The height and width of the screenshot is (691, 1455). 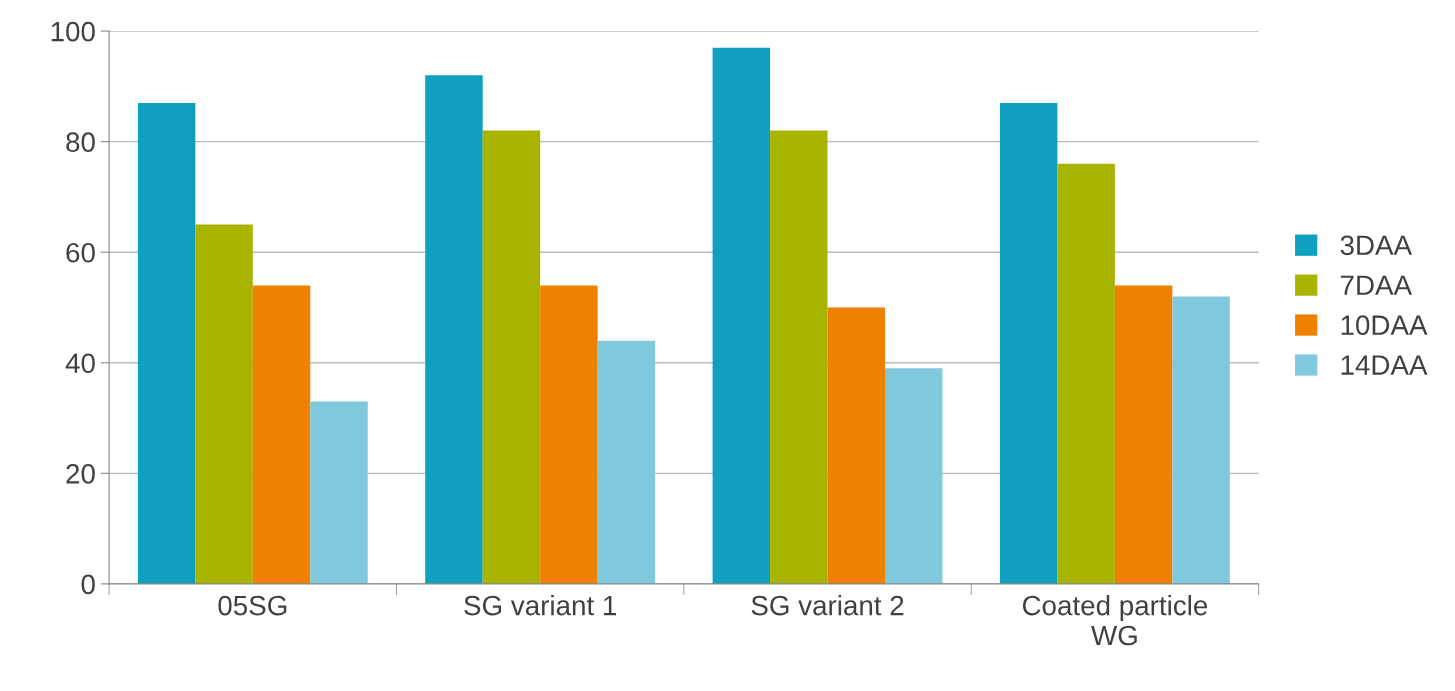 What do you see at coordinates (80, 252) in the screenshot?
I see `y-tick-label: 60` at bounding box center [80, 252].